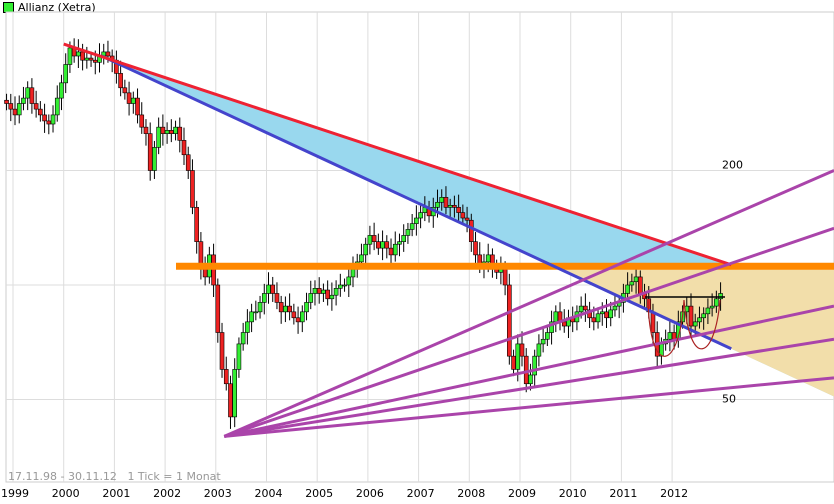  Describe the element at coordinates (174, 476) in the screenshot. I see `tick-info: 1 Tick = 1 Monat` at that location.